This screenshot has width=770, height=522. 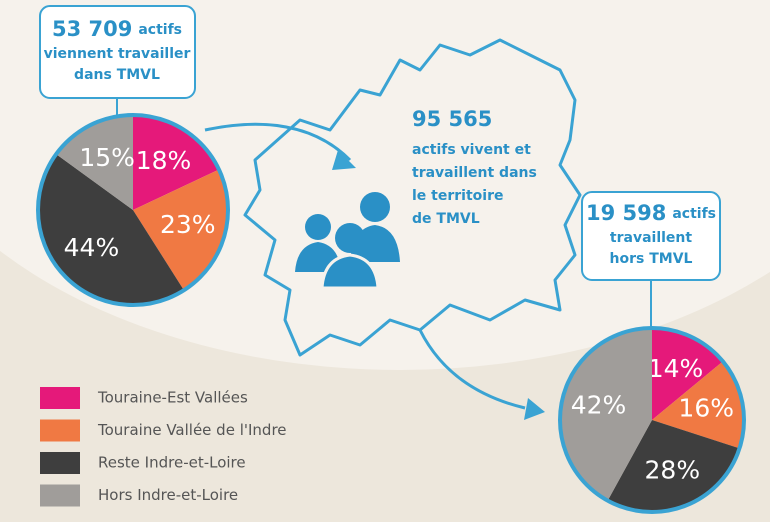 What do you see at coordinates (117, 54) in the screenshot?
I see `callout-text: viennent travailler` at bounding box center [117, 54].